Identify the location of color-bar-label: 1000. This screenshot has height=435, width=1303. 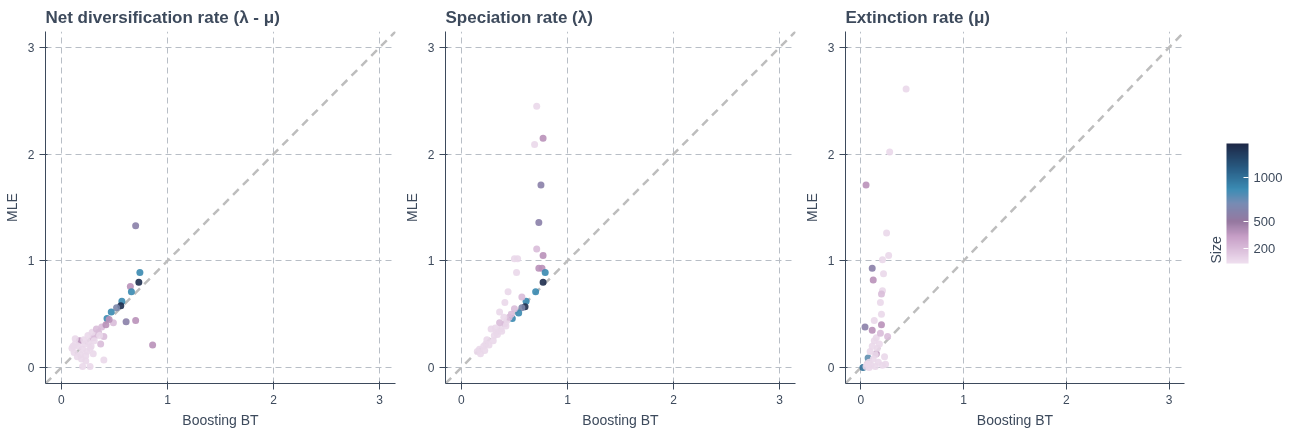
(1268, 177).